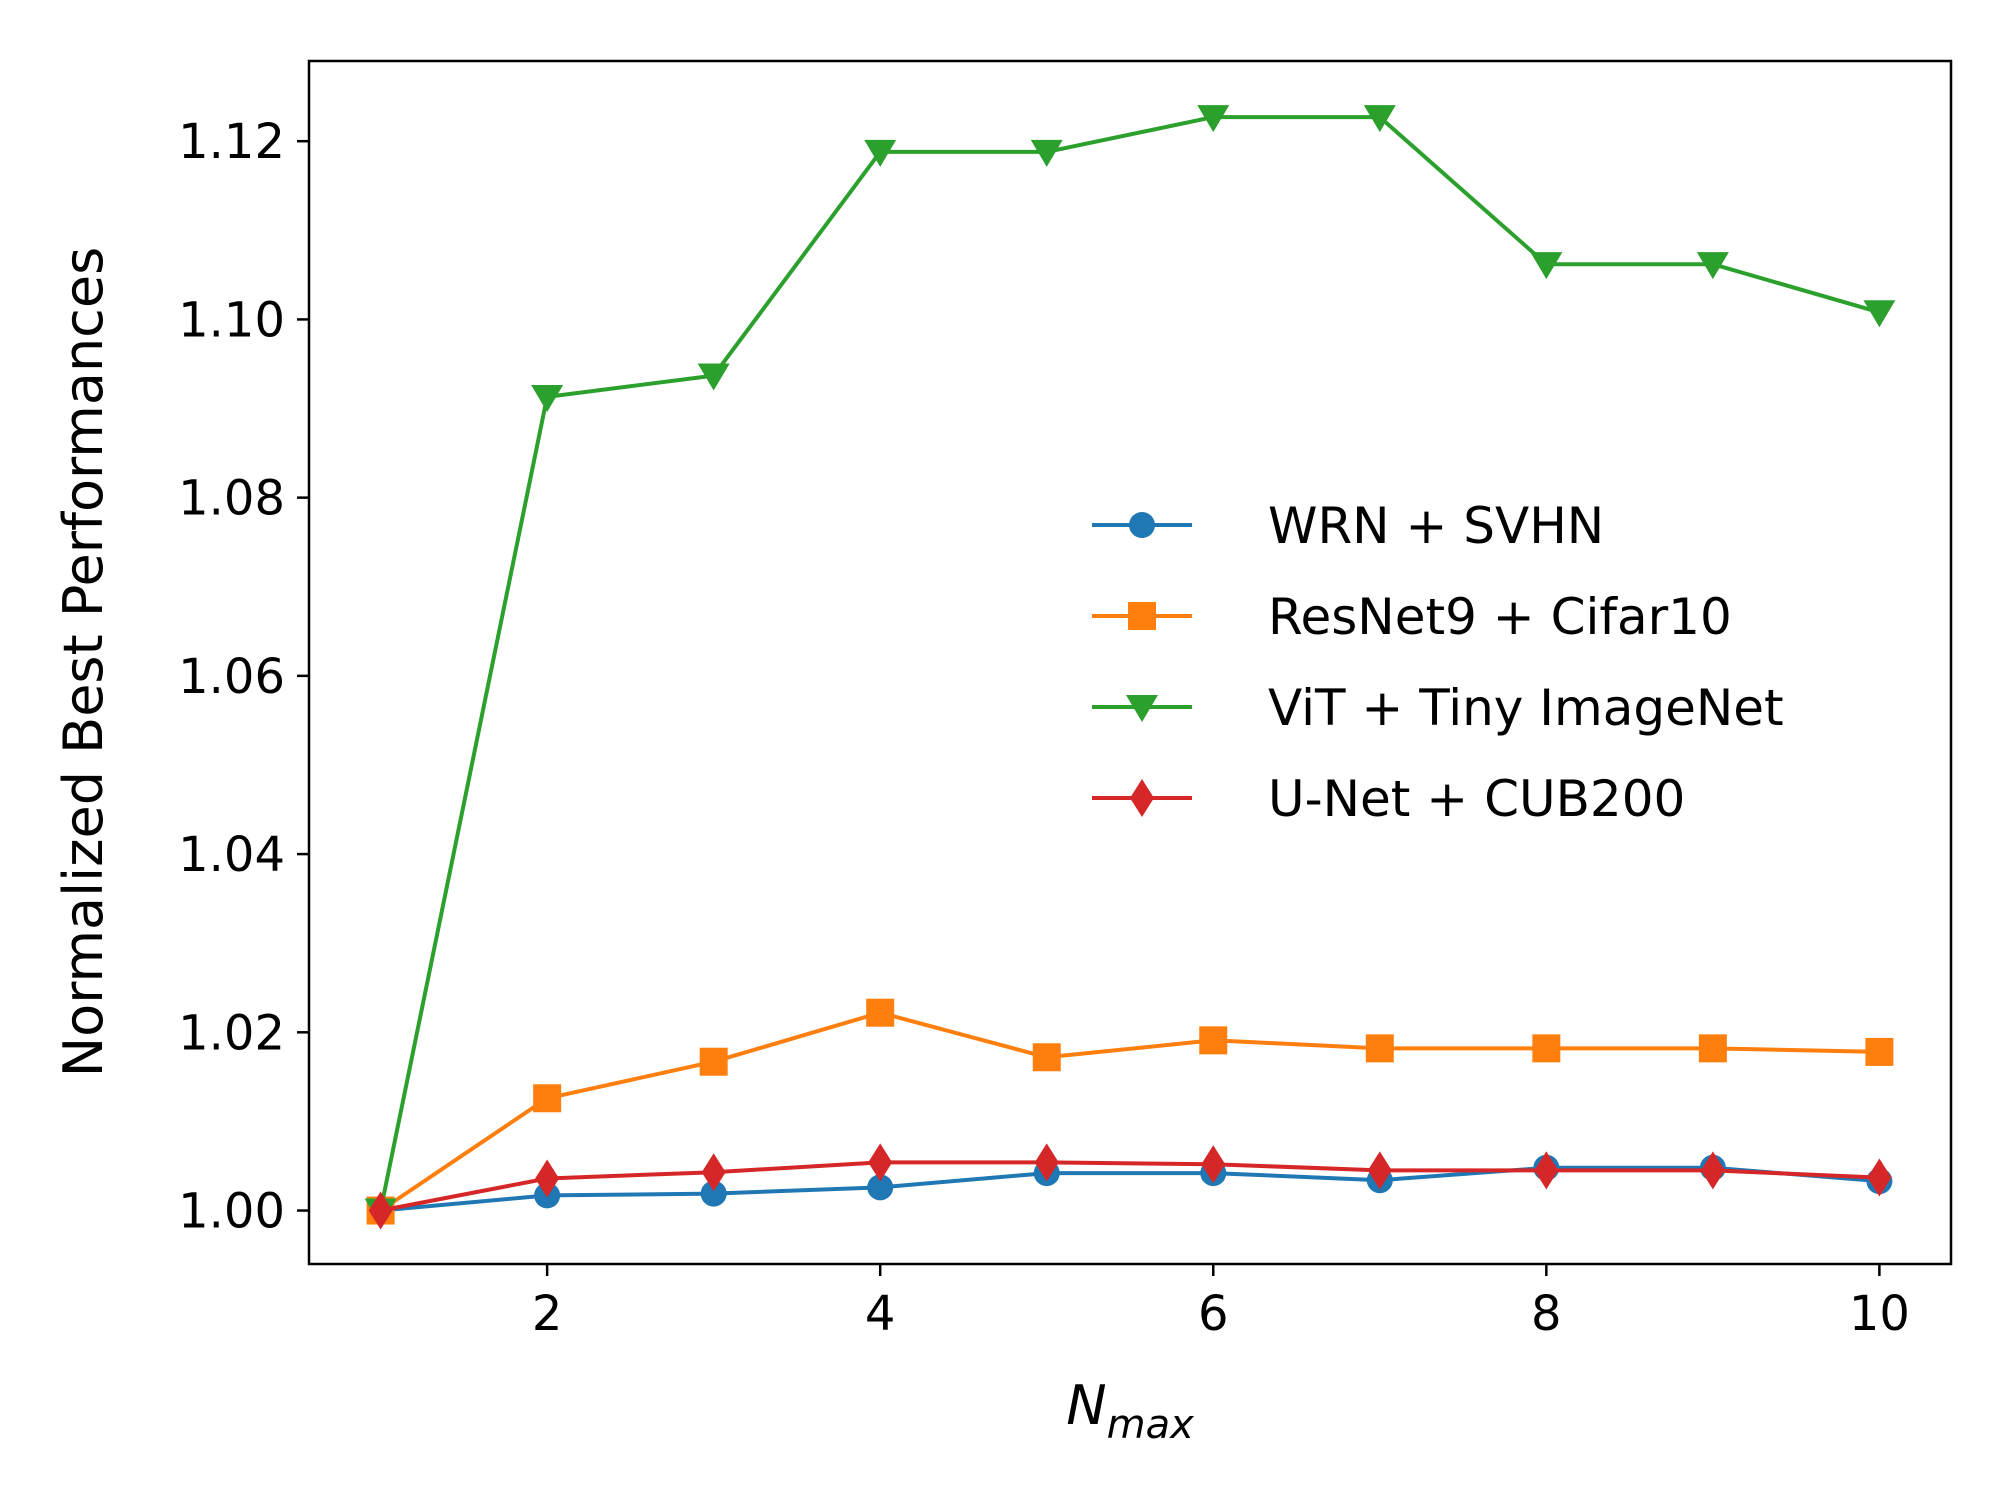  I want to click on y-tick-label: 1.02, so click(231, 1033).